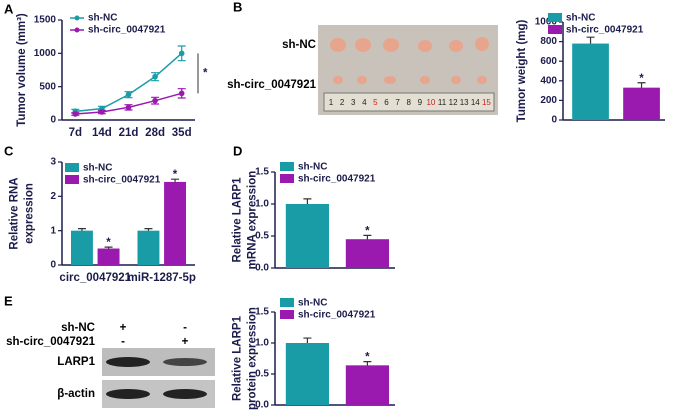 This screenshot has width=685, height=411. I want to click on x-tick-label: 28d, so click(155, 133).